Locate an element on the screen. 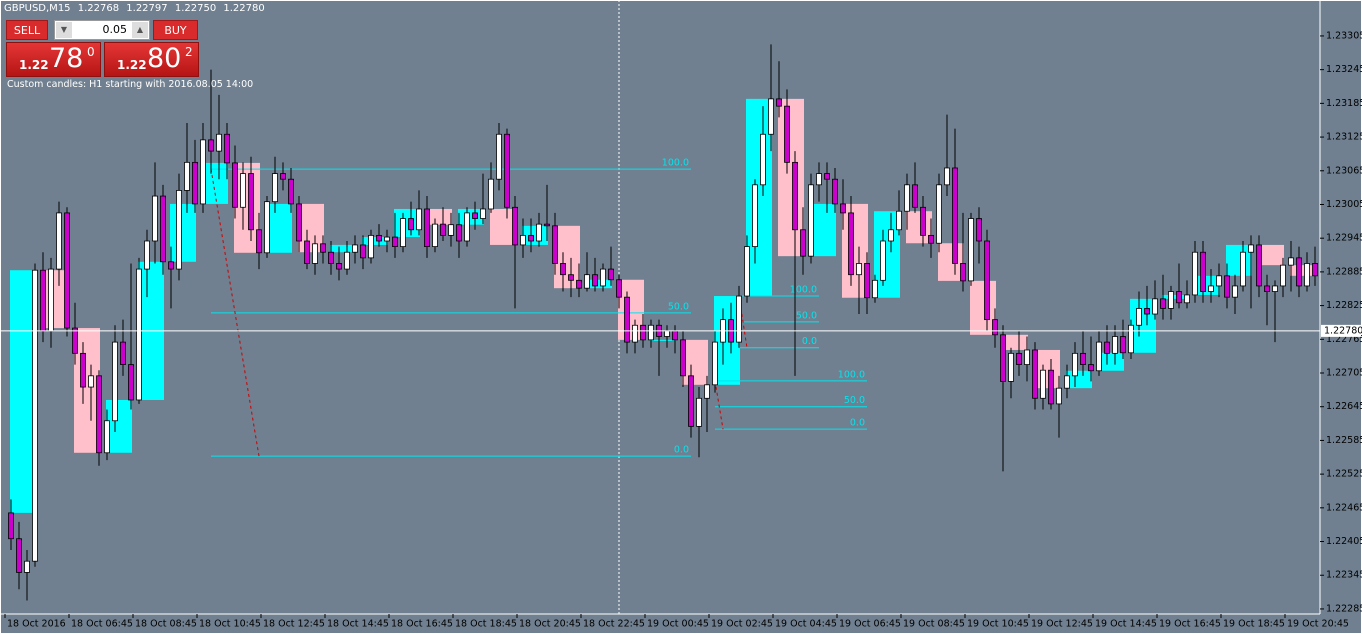 The image size is (1362, 634). lot-input: ▼ 0.05 ▲ is located at coordinates (102, 30).